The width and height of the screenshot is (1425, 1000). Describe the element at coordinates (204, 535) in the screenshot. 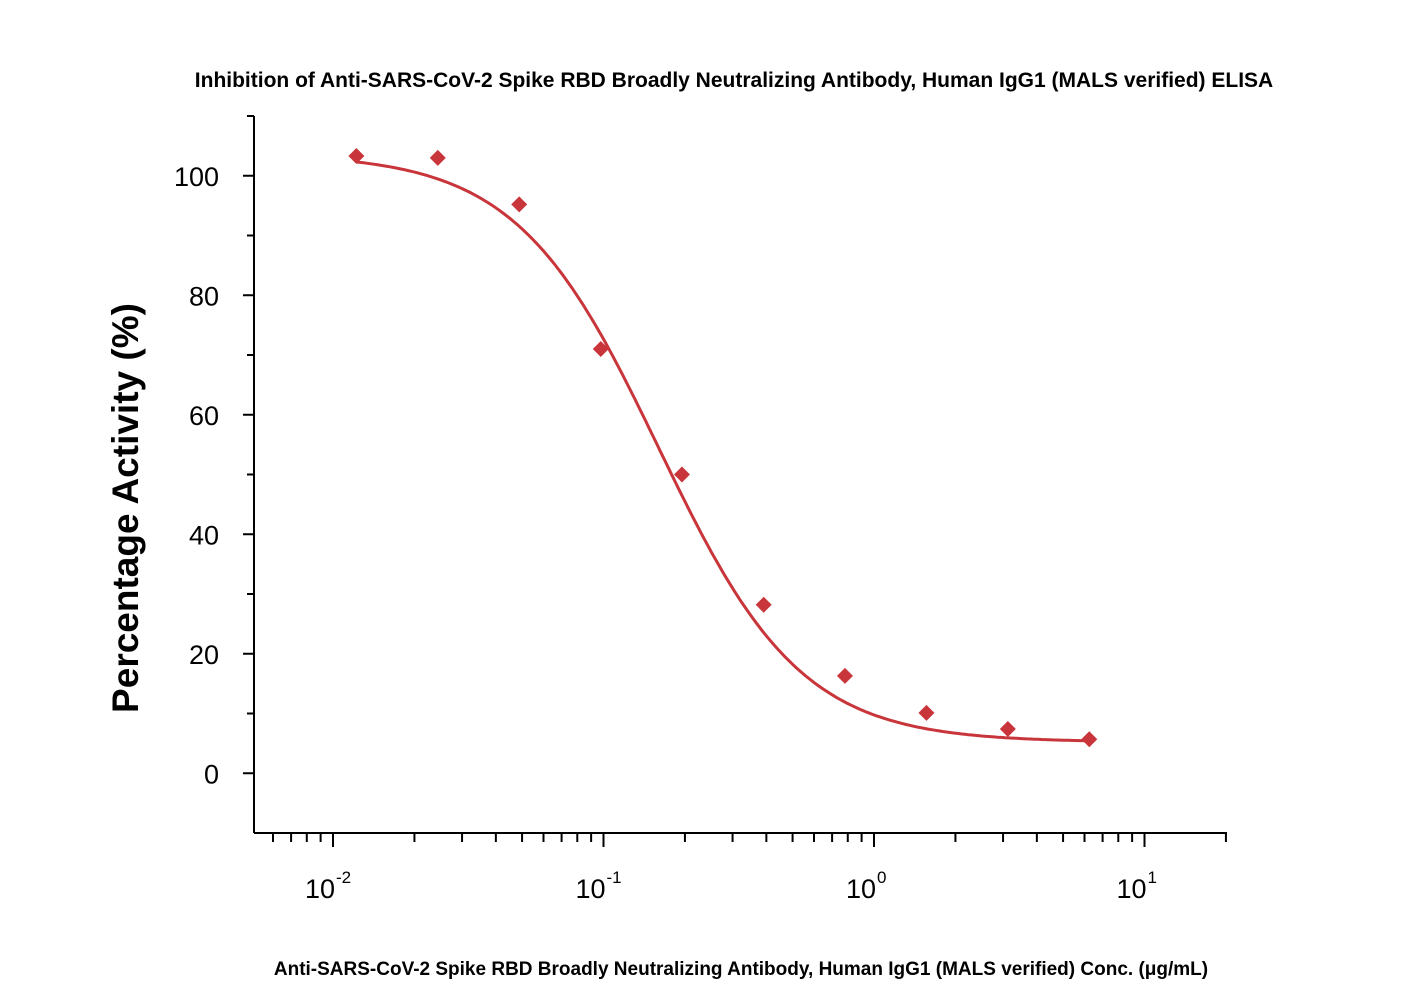

I see `y-tick-label: 40` at that location.